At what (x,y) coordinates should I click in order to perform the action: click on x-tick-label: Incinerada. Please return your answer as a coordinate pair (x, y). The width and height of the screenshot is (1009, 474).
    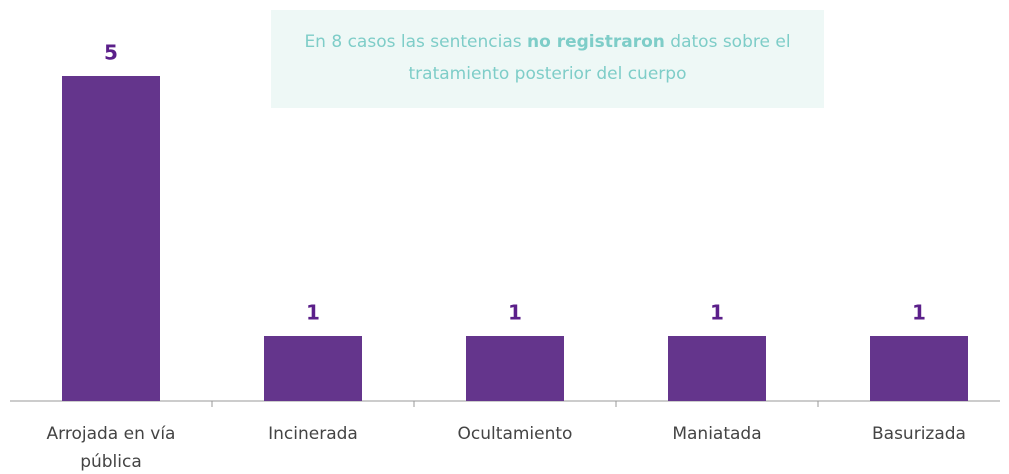
    Looking at the image, I should click on (313, 434).